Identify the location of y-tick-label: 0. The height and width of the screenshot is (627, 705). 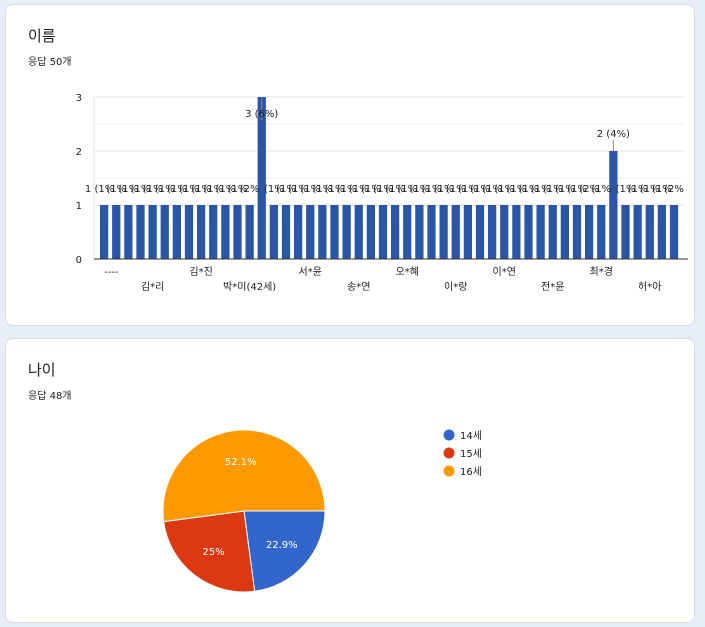
(79, 260).